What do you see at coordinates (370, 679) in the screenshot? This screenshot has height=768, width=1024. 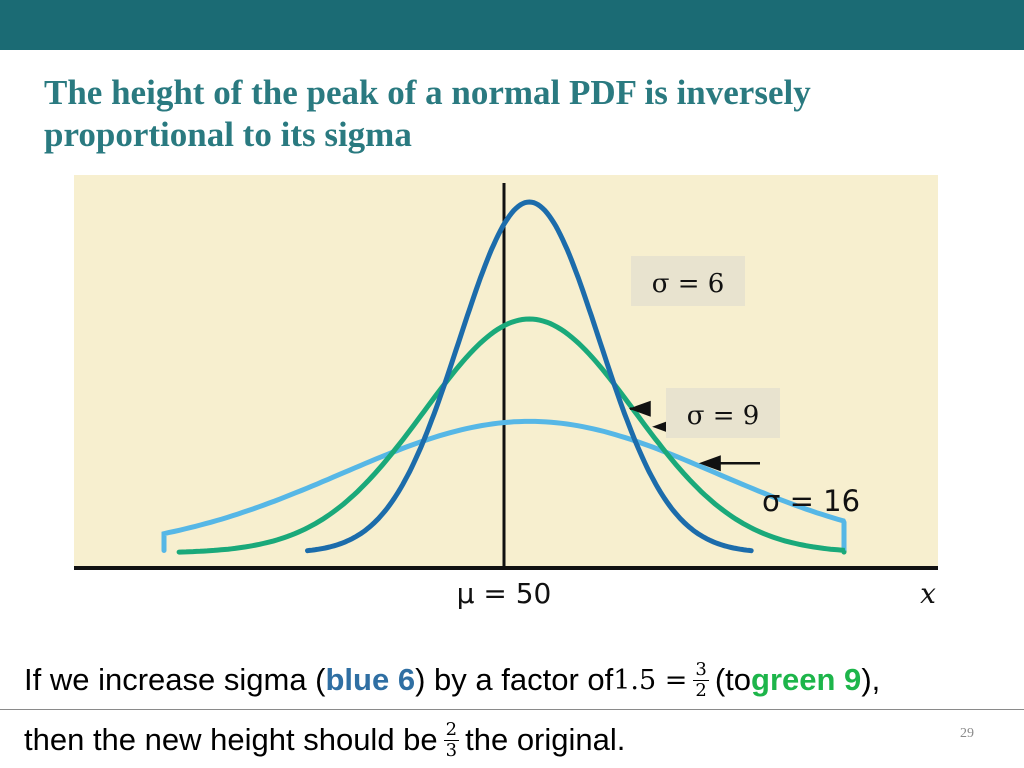 I see `caption-highlight-blue: blue 6` at bounding box center [370, 679].